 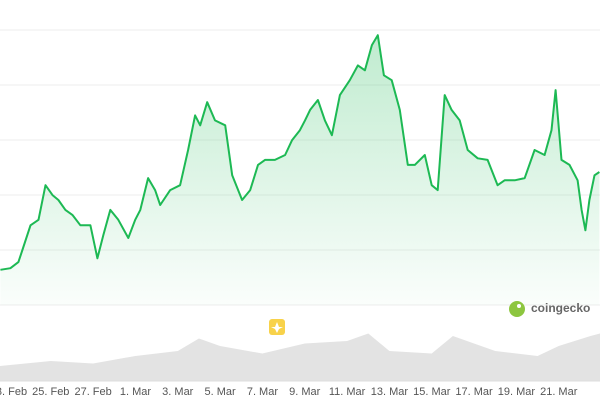 What do you see at coordinates (178, 392) in the screenshot?
I see `x-tick-label: 3. Mar` at bounding box center [178, 392].